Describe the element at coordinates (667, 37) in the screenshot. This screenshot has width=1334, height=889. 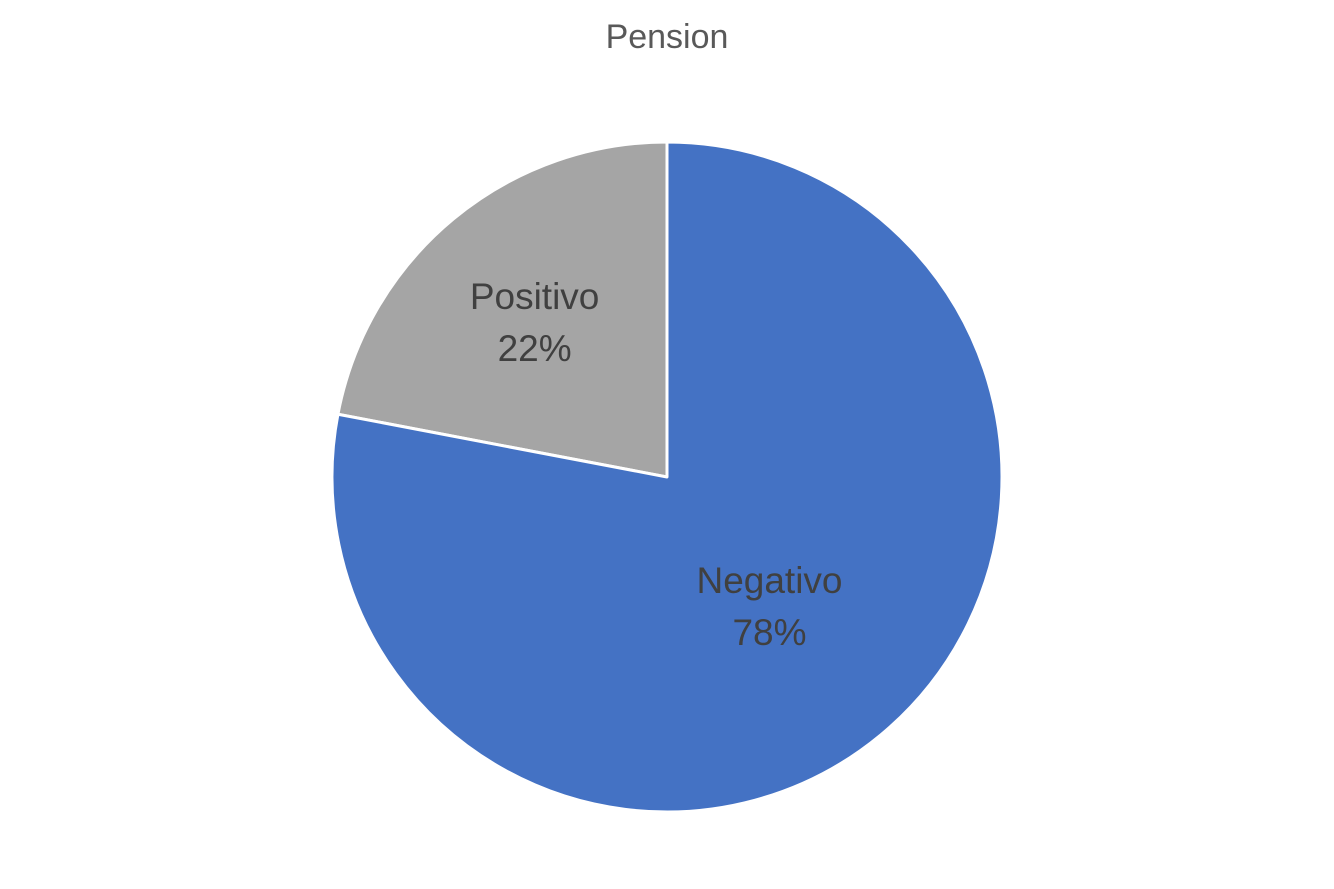
I see `chart-title: Pension` at that location.